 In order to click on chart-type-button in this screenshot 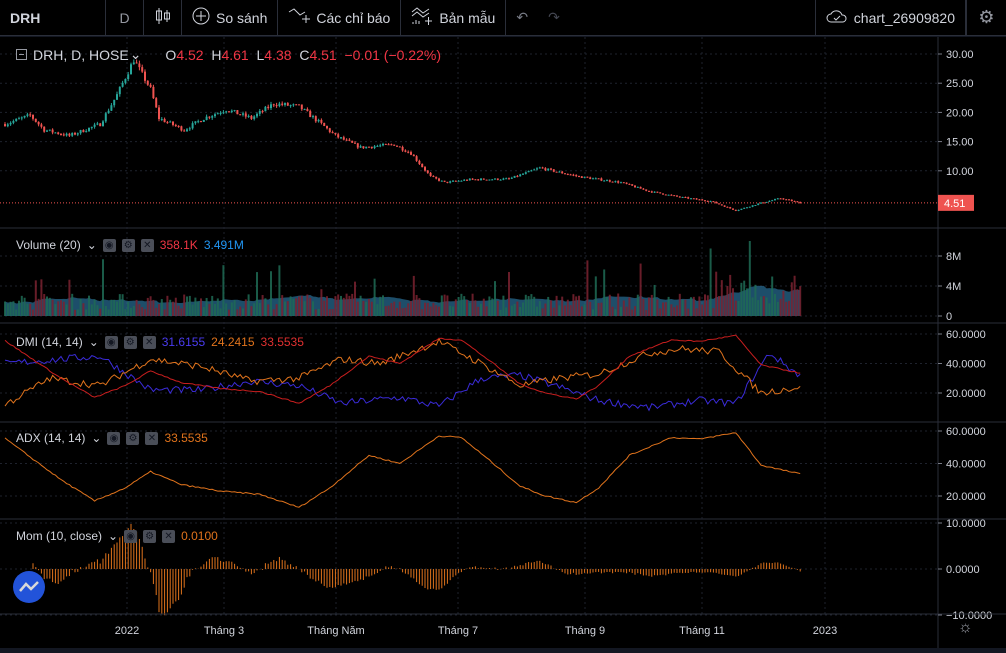, I will do `click(163, 18)`.